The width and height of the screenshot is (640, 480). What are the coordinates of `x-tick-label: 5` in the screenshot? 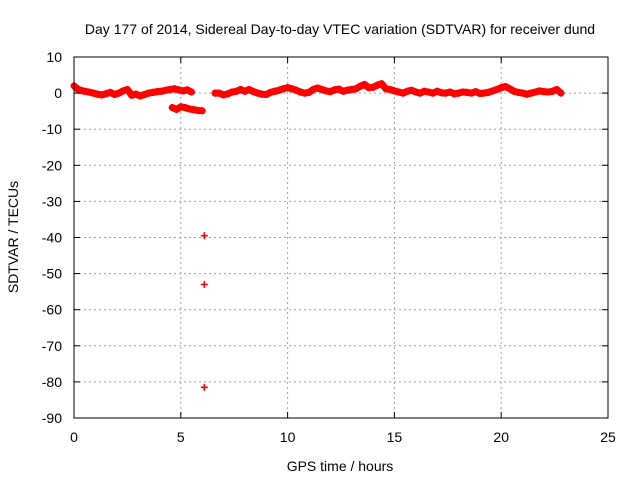 It's located at (181, 437).